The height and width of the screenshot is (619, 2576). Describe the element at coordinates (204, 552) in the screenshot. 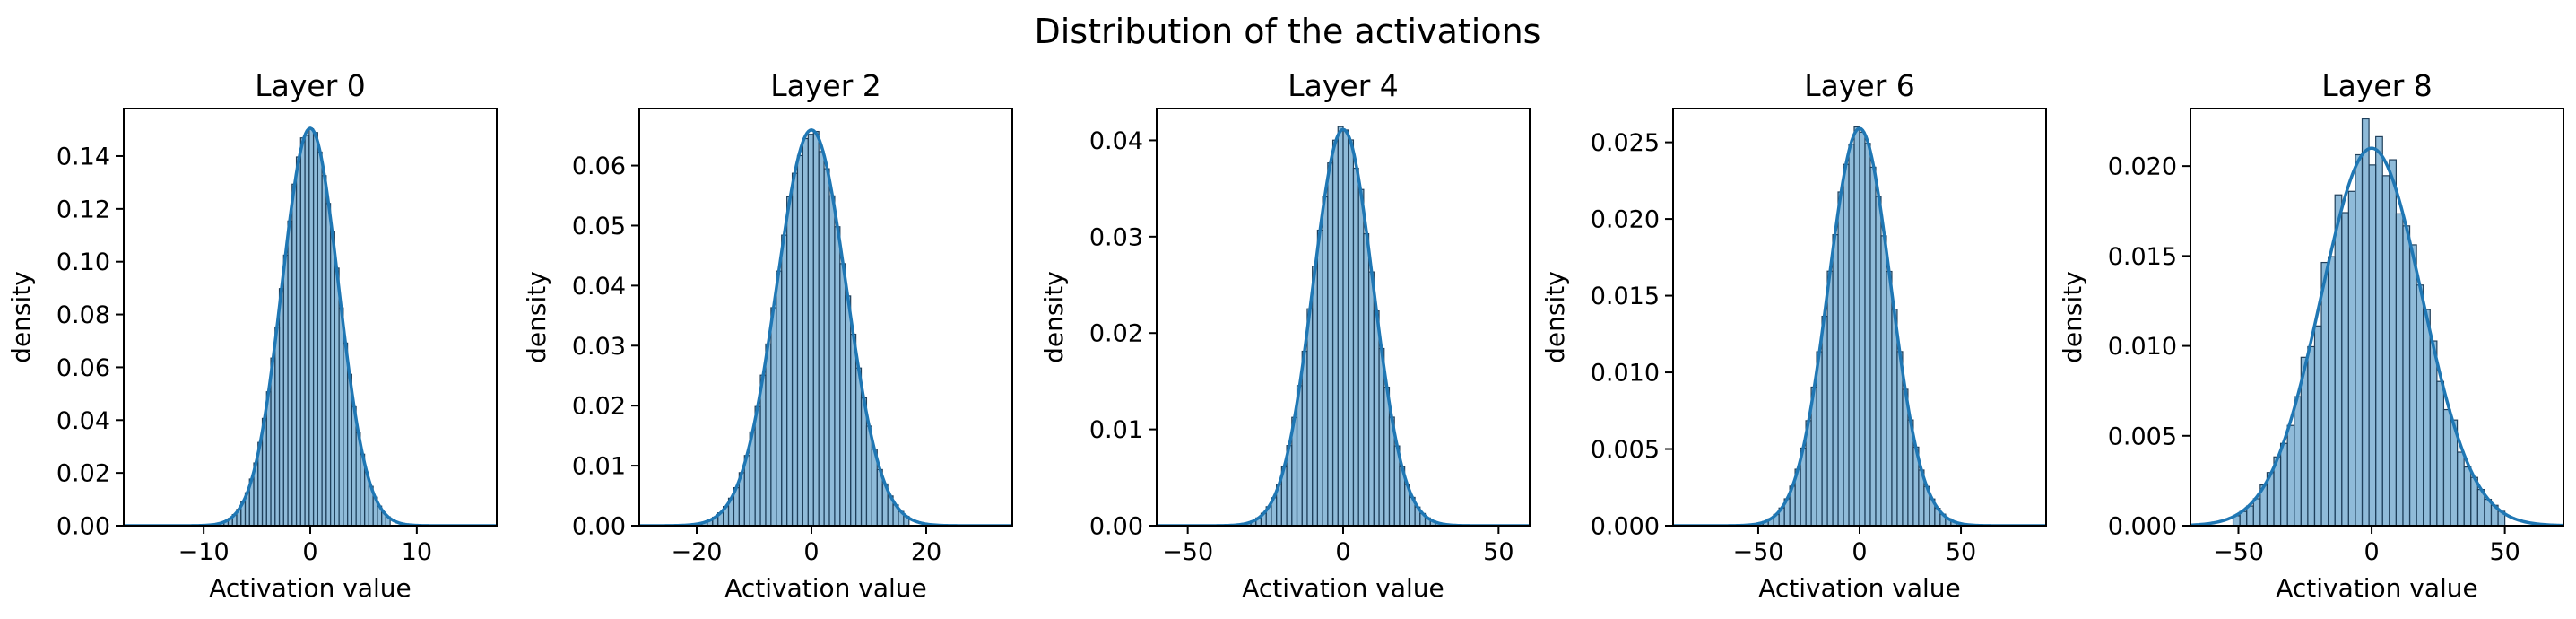

I see `x-tick-label: −10` at that location.